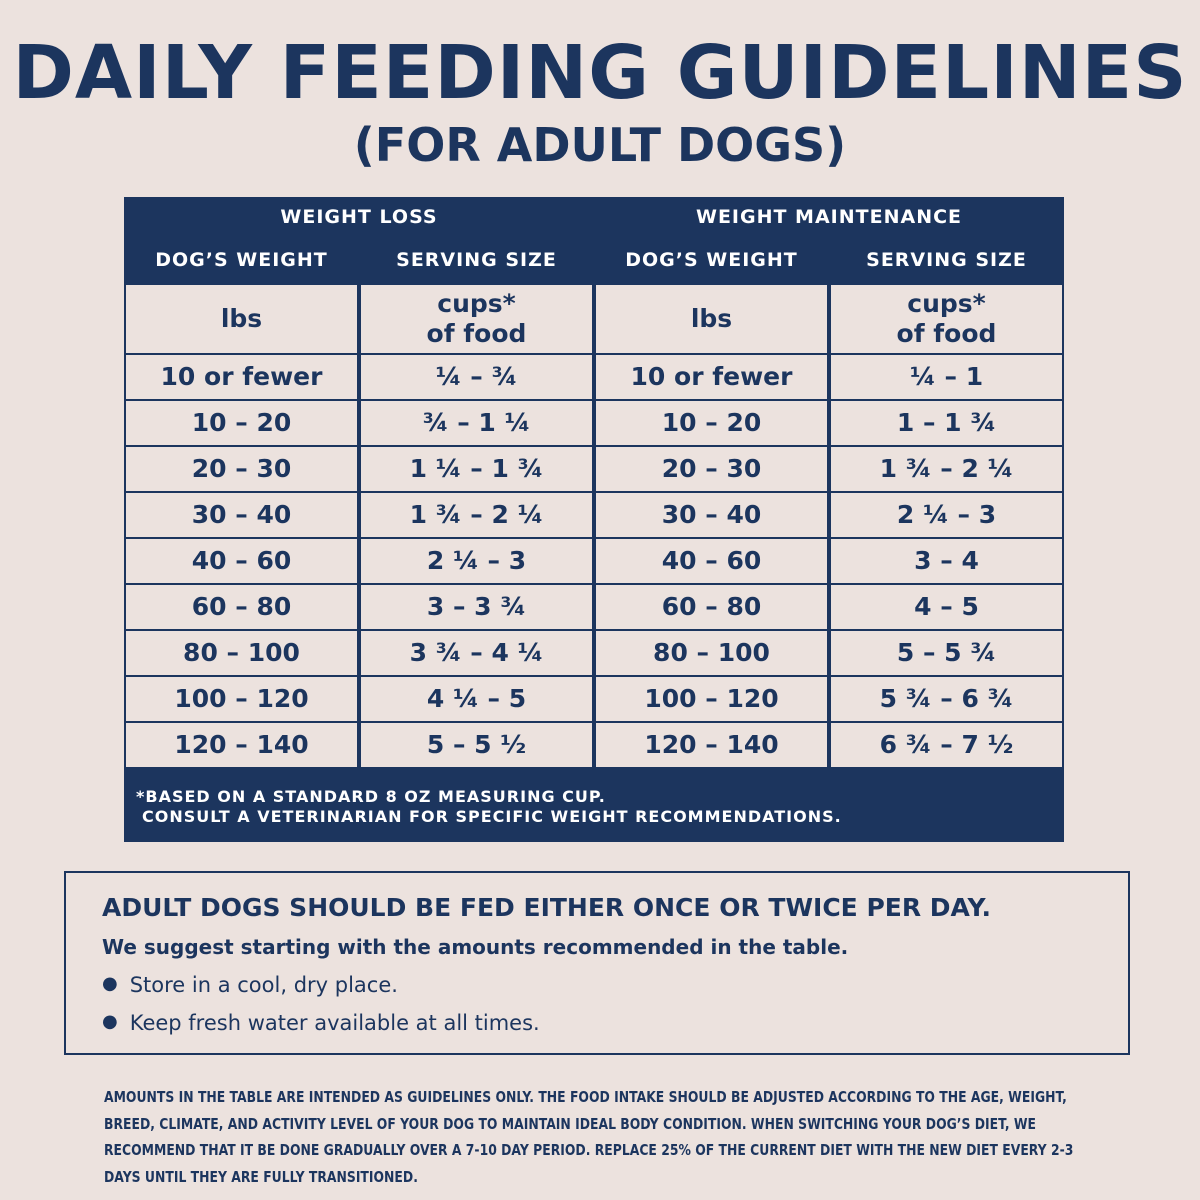 The width and height of the screenshot is (1200, 1200). Describe the element at coordinates (600, 73) in the screenshot. I see `title: DAILY FEEDING GUIDELINES` at that location.